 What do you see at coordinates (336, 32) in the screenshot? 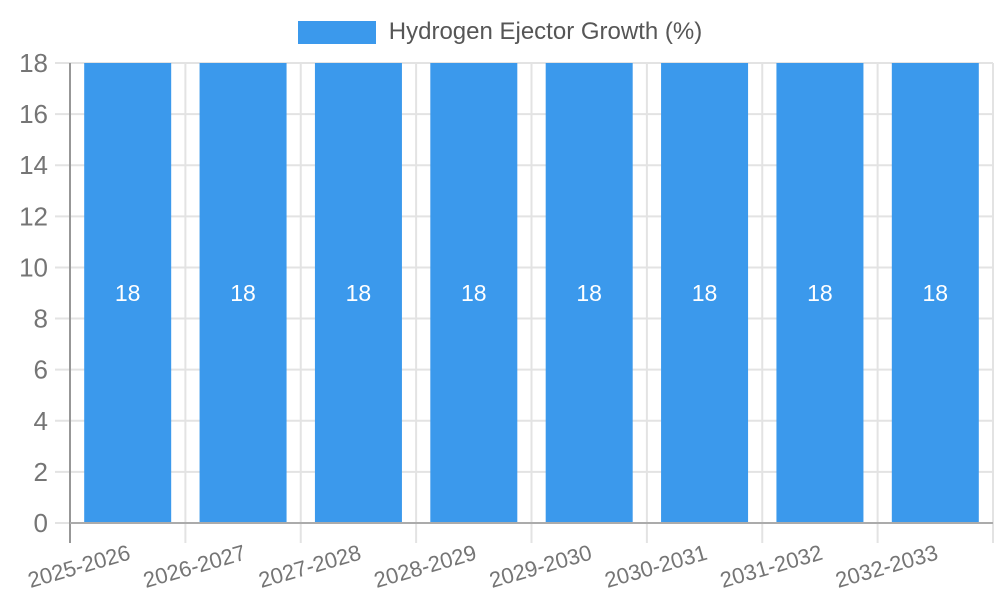
I see `legend-swatch` at bounding box center [336, 32].